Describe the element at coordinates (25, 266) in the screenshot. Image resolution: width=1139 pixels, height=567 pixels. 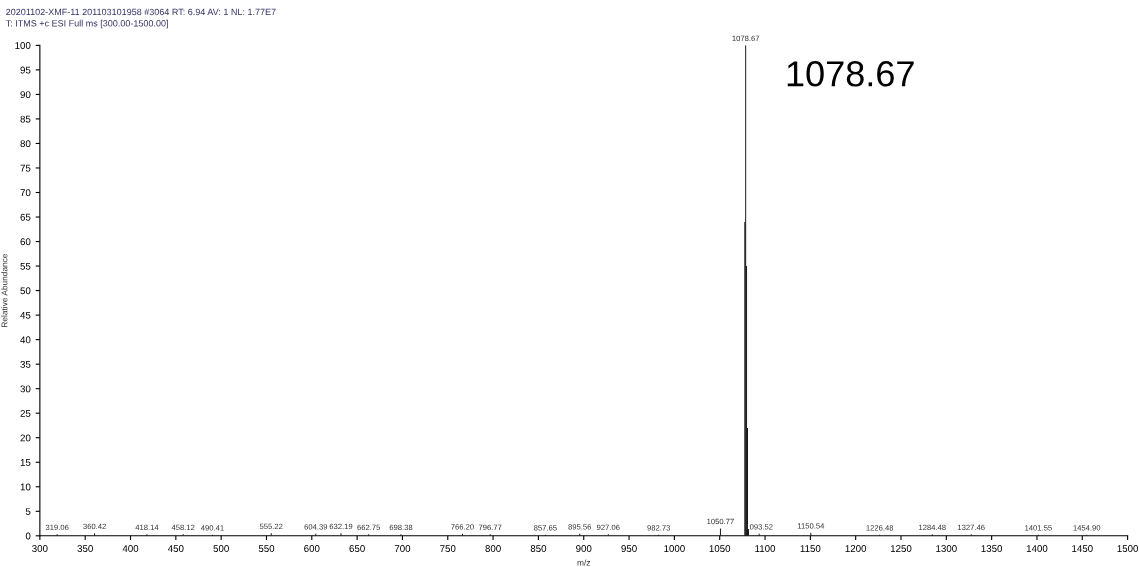
I see `y-tick-label: 55` at that location.